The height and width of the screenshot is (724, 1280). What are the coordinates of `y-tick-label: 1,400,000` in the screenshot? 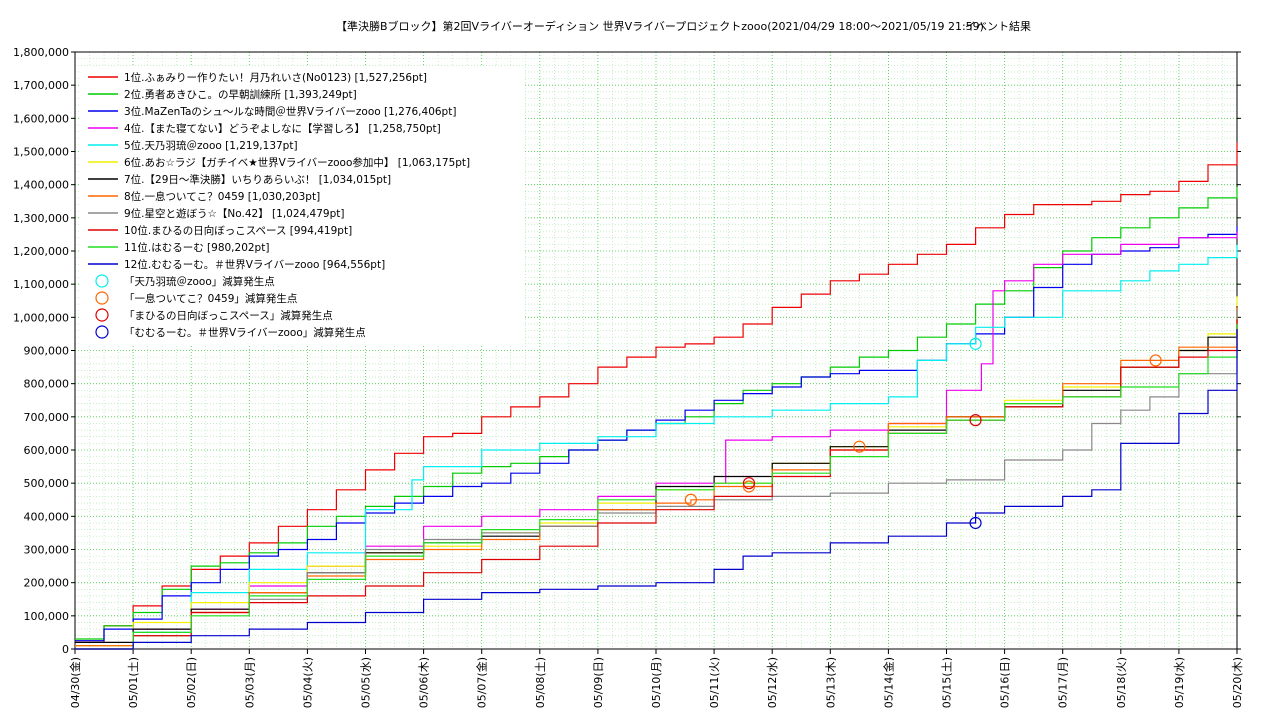 It's located at (41, 185).